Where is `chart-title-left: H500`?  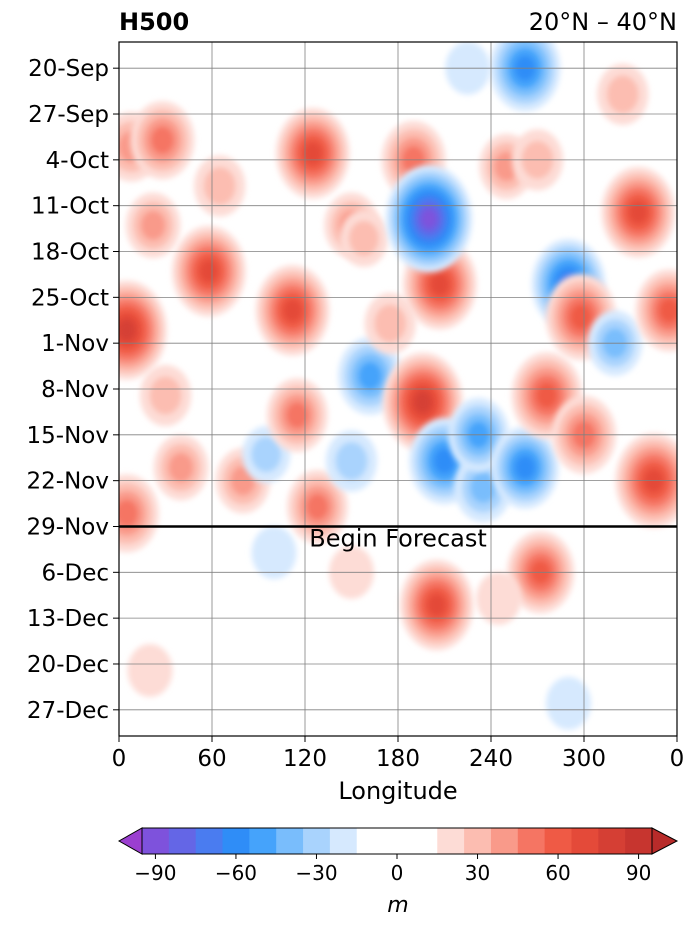 chart-title-left: H500 is located at coordinates (154, 22).